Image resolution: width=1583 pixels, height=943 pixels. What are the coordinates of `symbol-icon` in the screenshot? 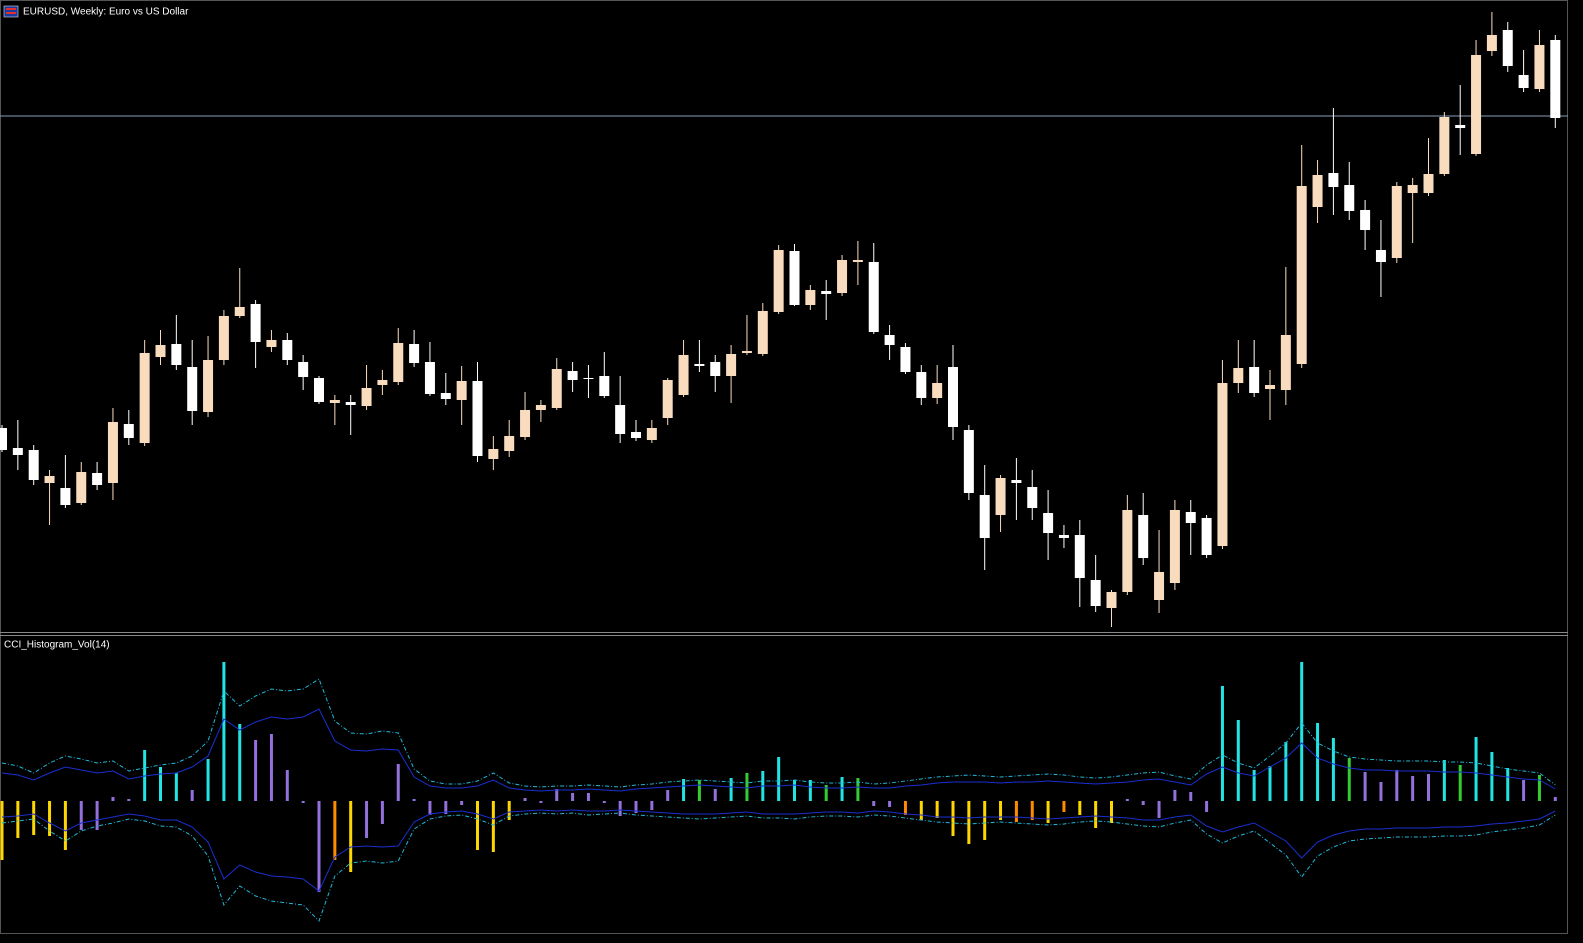 It's located at (11, 11).